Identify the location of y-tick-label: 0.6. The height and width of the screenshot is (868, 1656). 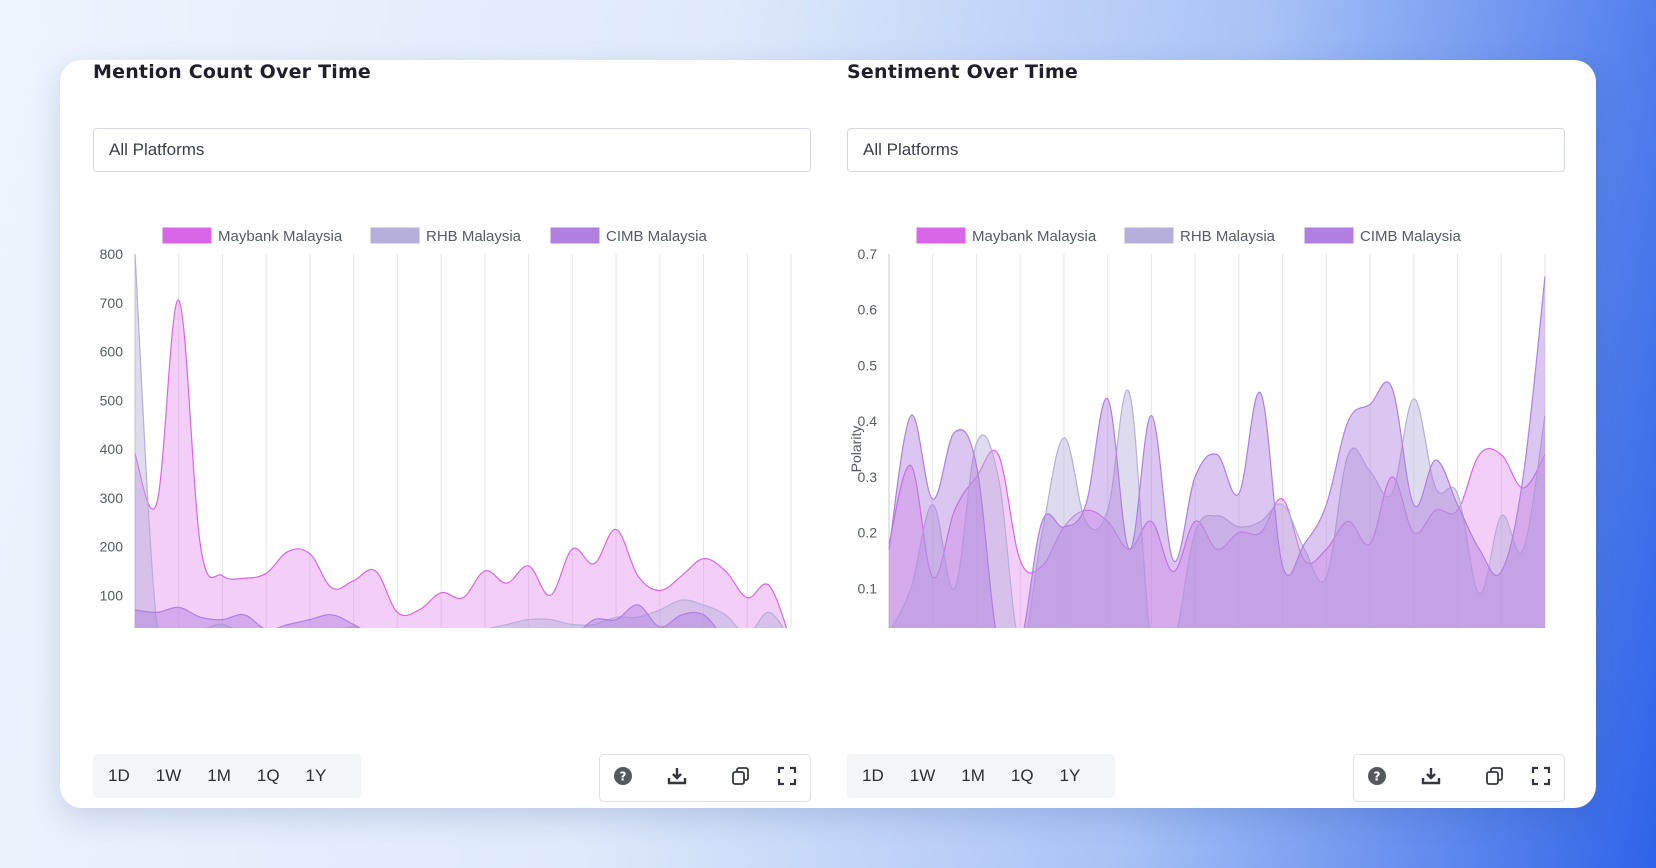
(868, 310).